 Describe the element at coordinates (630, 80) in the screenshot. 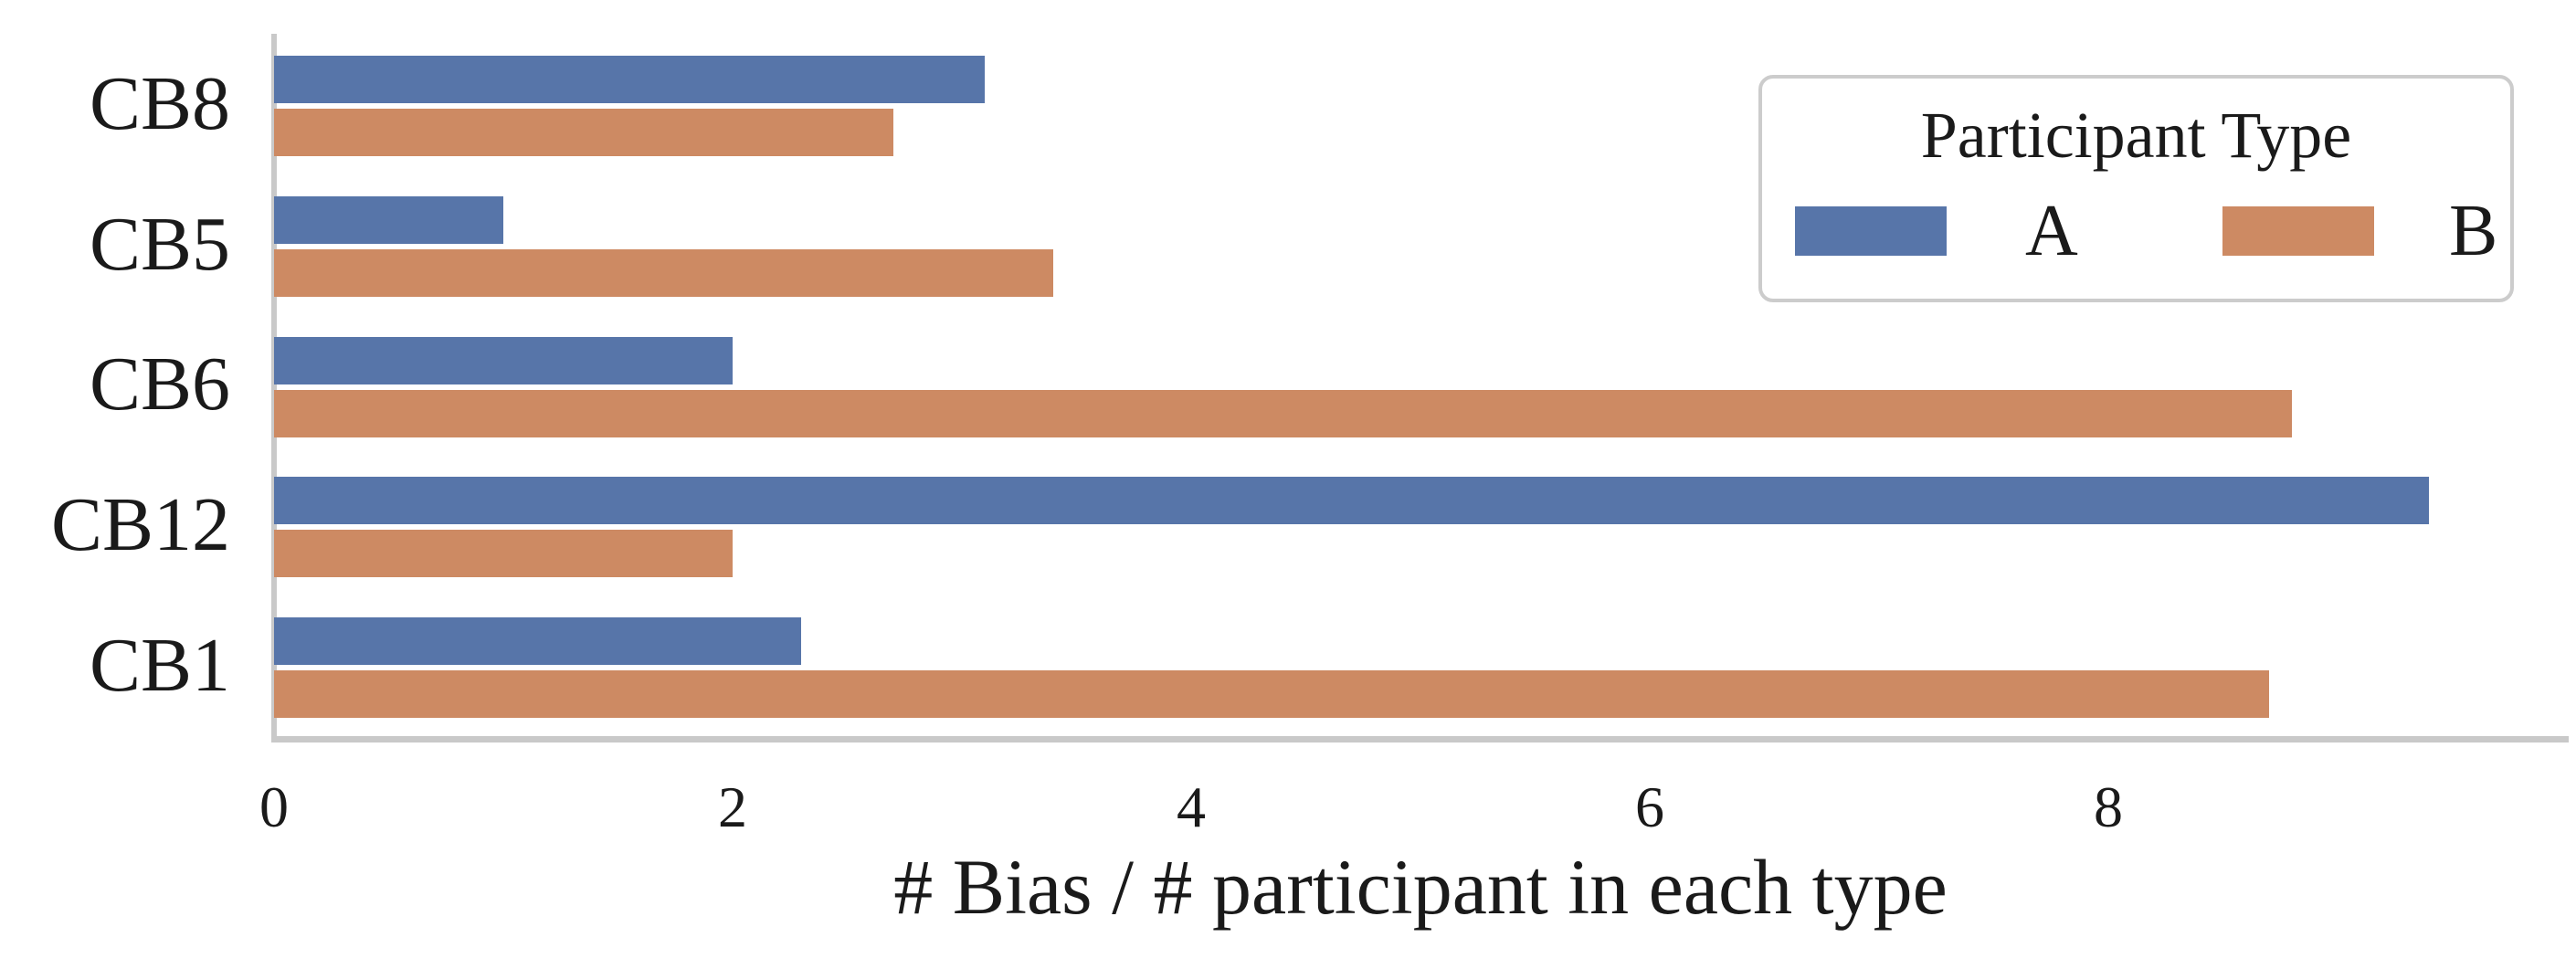

I see `bar-a-cb8` at that location.